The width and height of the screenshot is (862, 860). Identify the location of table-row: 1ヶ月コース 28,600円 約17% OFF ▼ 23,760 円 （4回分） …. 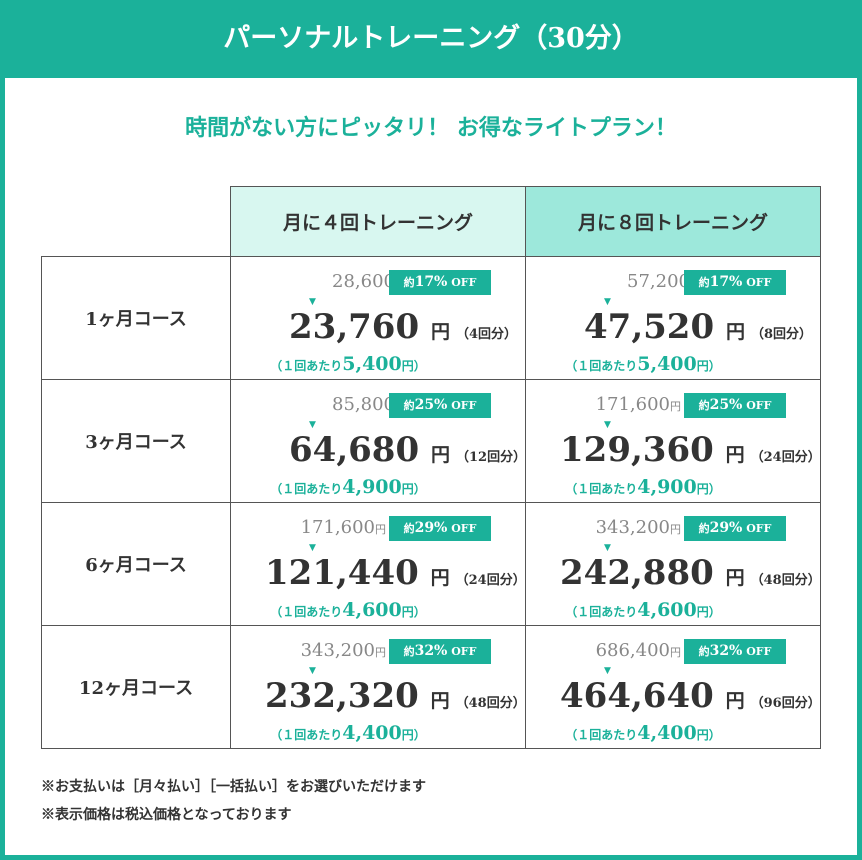
(431, 318).